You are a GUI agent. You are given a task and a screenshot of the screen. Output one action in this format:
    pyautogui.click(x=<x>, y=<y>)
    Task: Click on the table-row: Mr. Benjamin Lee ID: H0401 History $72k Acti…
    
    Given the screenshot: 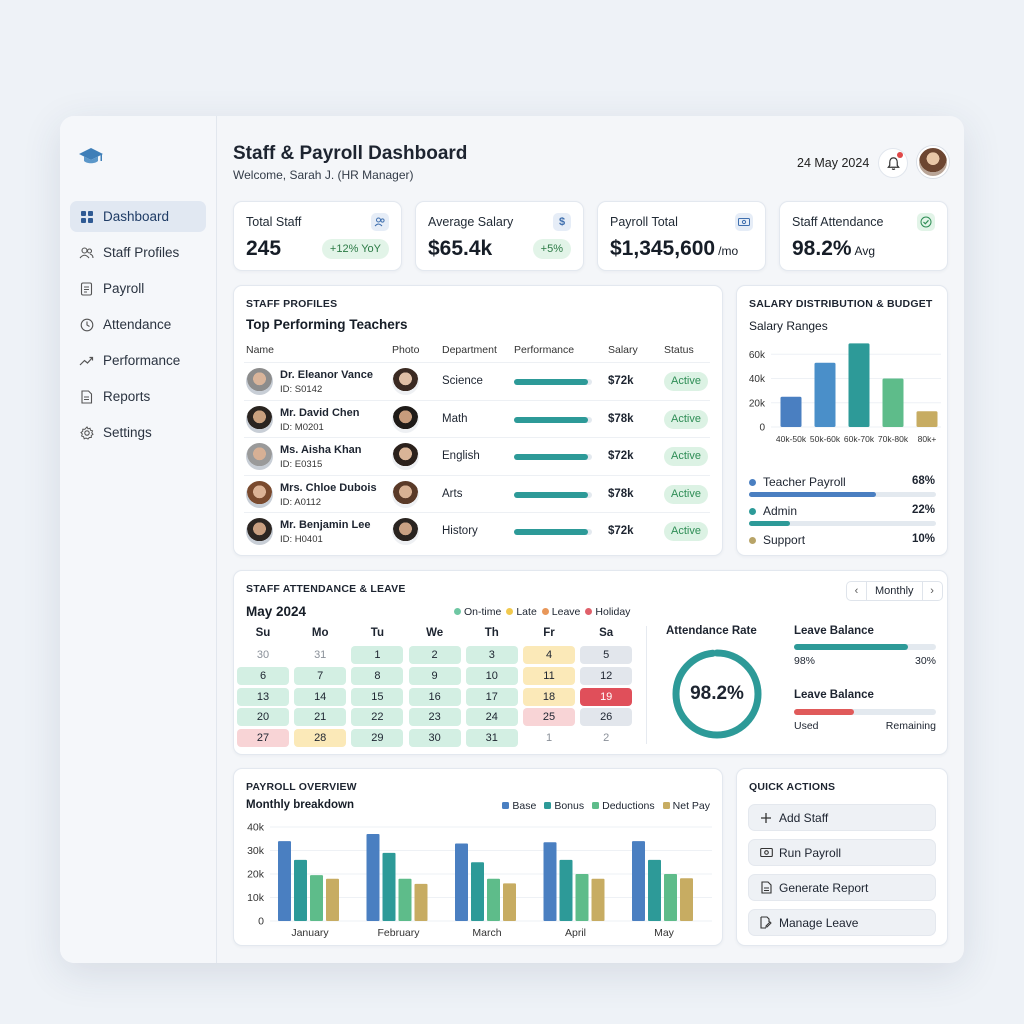 What is the action you would take?
    pyautogui.click(x=477, y=530)
    